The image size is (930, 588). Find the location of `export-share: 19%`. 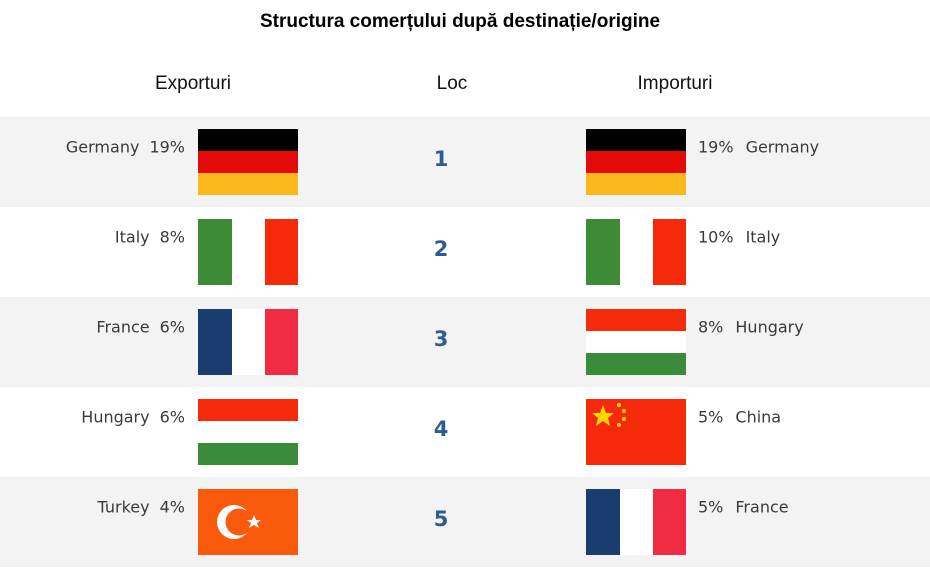

export-share: 19% is located at coordinates (167, 147).